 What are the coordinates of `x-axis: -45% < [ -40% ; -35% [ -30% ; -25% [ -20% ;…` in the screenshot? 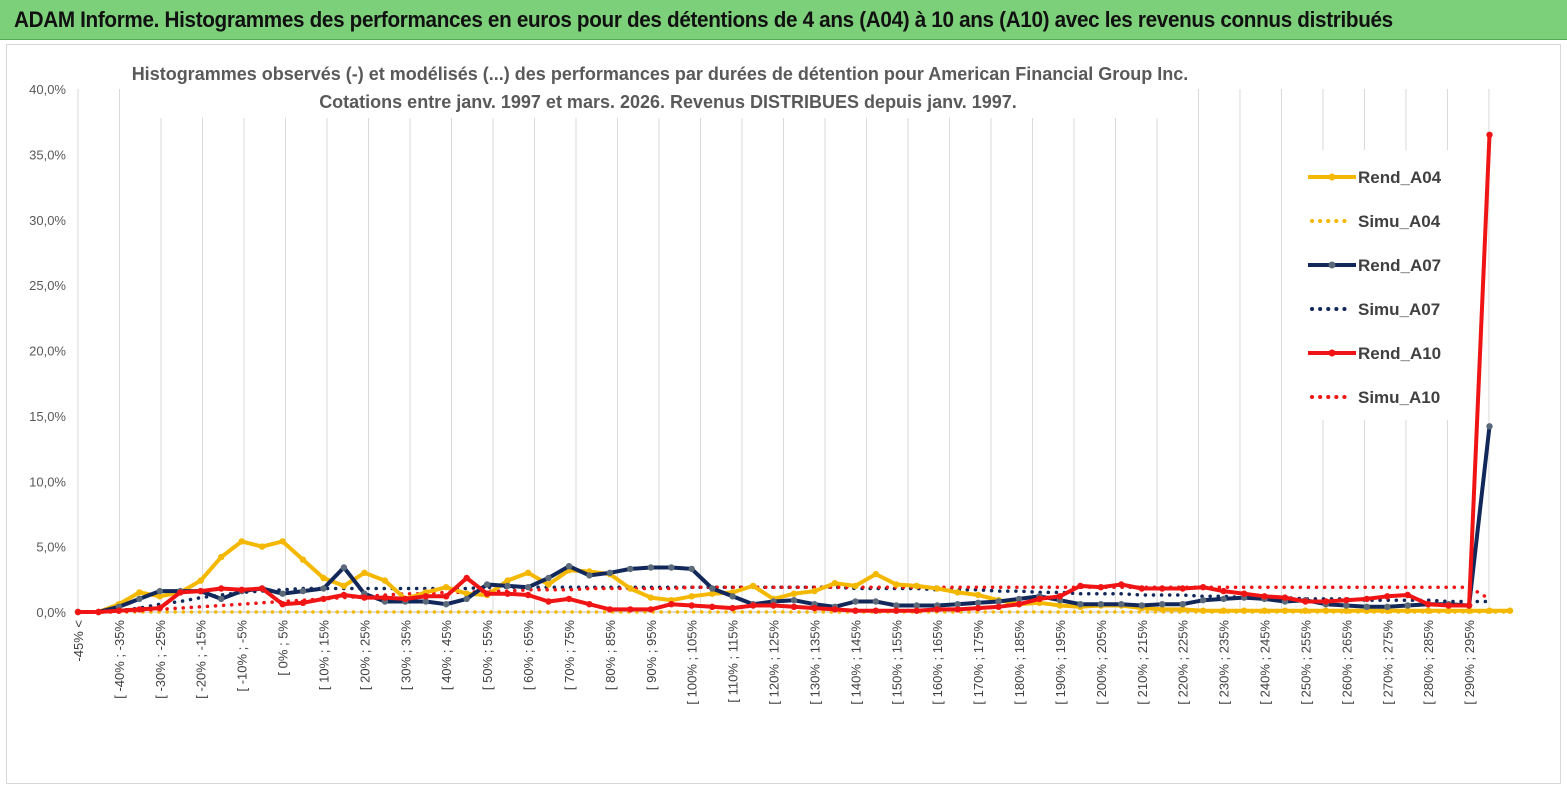 It's located at (790, 658).